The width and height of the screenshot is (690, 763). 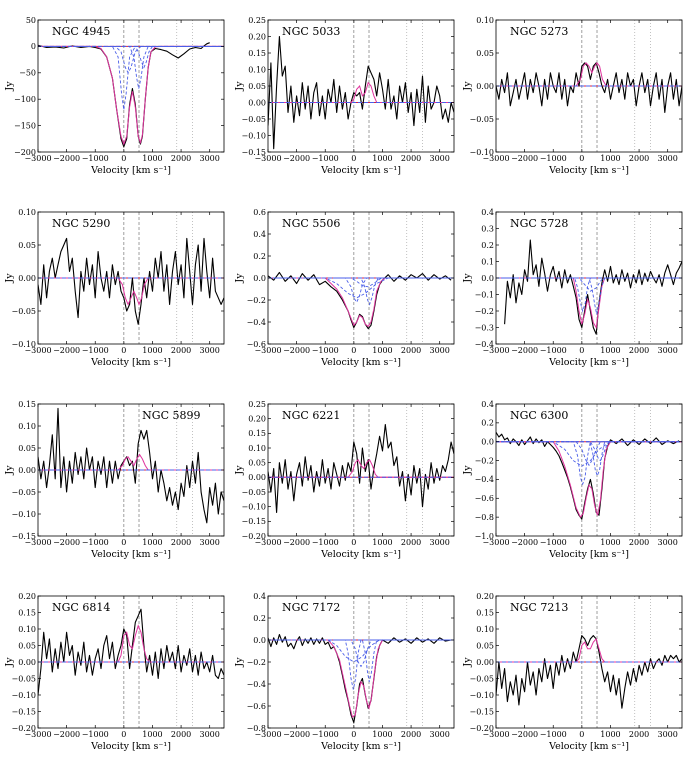 I want to click on y-tick-label: 0.20, so click(x=27, y=596).